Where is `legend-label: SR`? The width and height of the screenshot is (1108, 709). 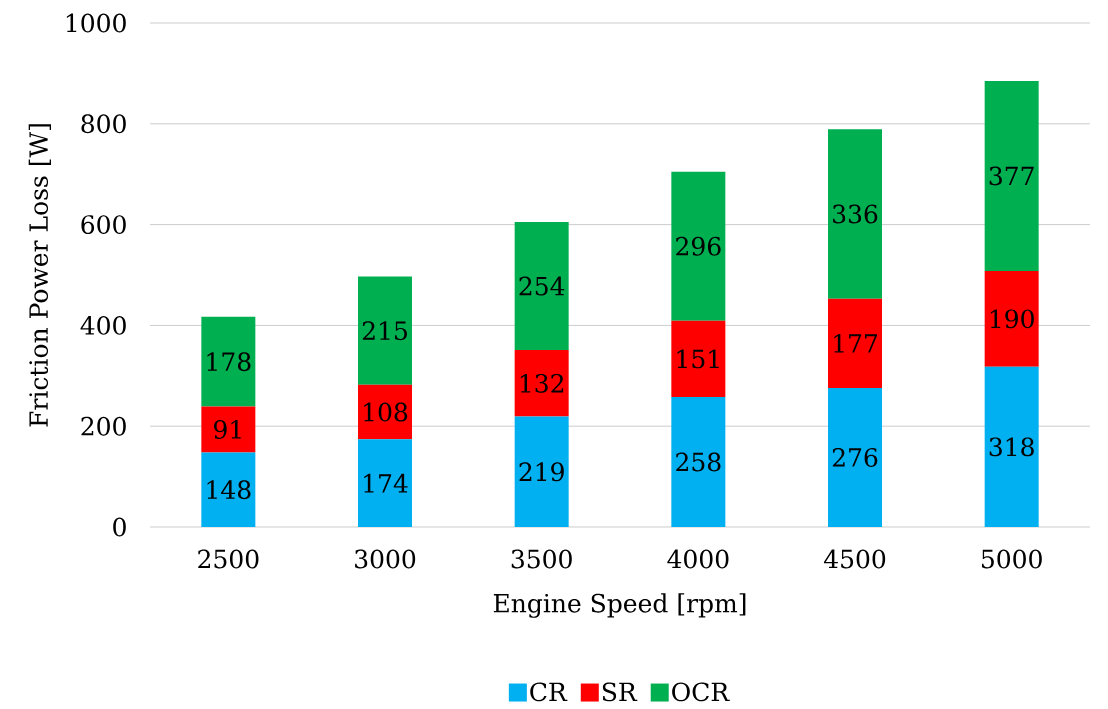 legend-label: SR is located at coordinates (620, 692).